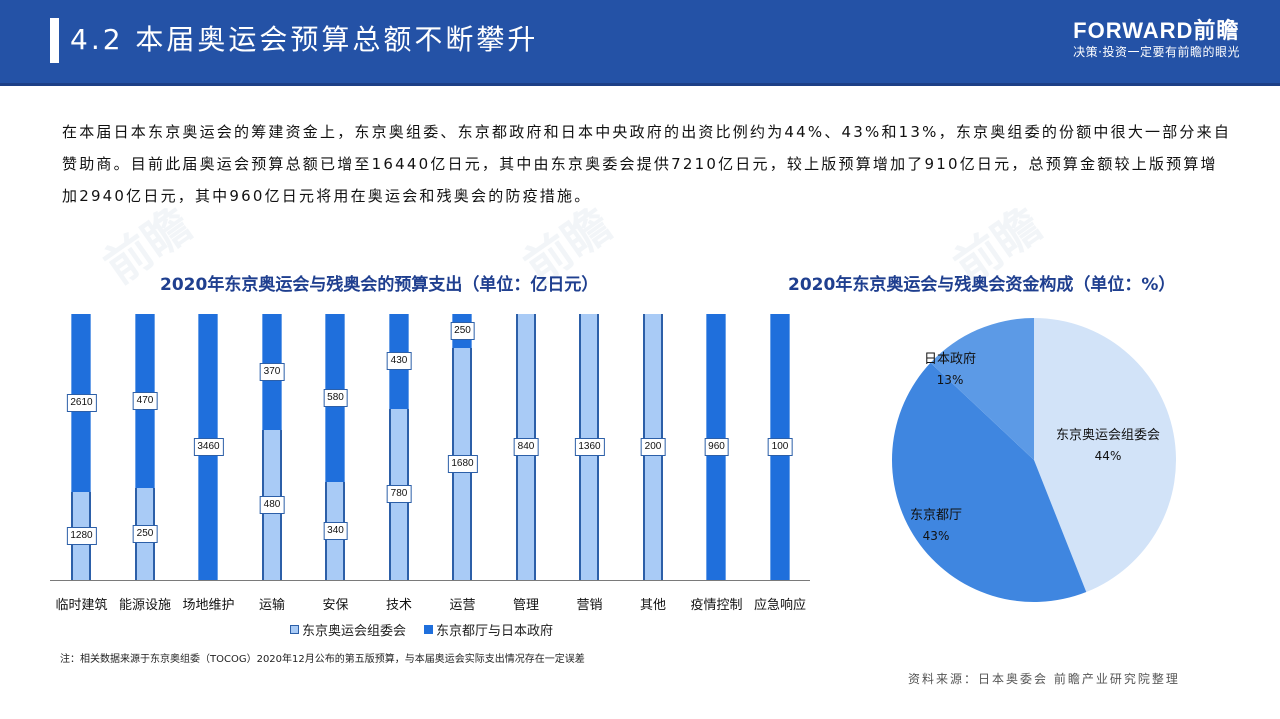  What do you see at coordinates (780, 463) in the screenshot?
I see `bar-column: 100 应急响应` at bounding box center [780, 463].